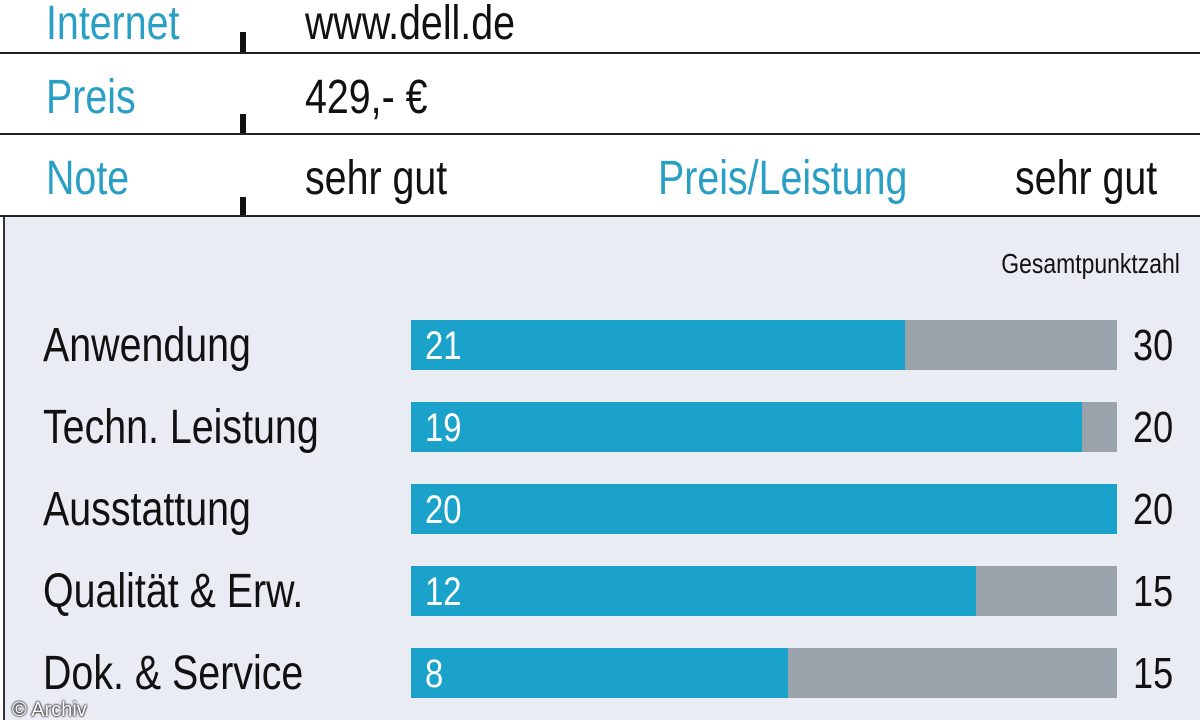  Describe the element at coordinates (443, 346) in the screenshot. I see `bar-value-label: 21` at that location.